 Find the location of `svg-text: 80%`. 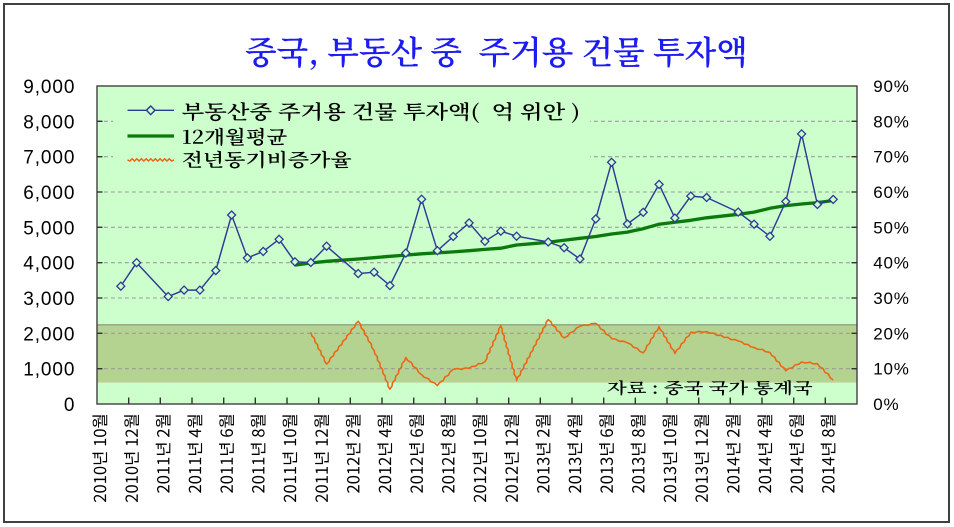

svg-text: 80% is located at coordinates (891, 121).